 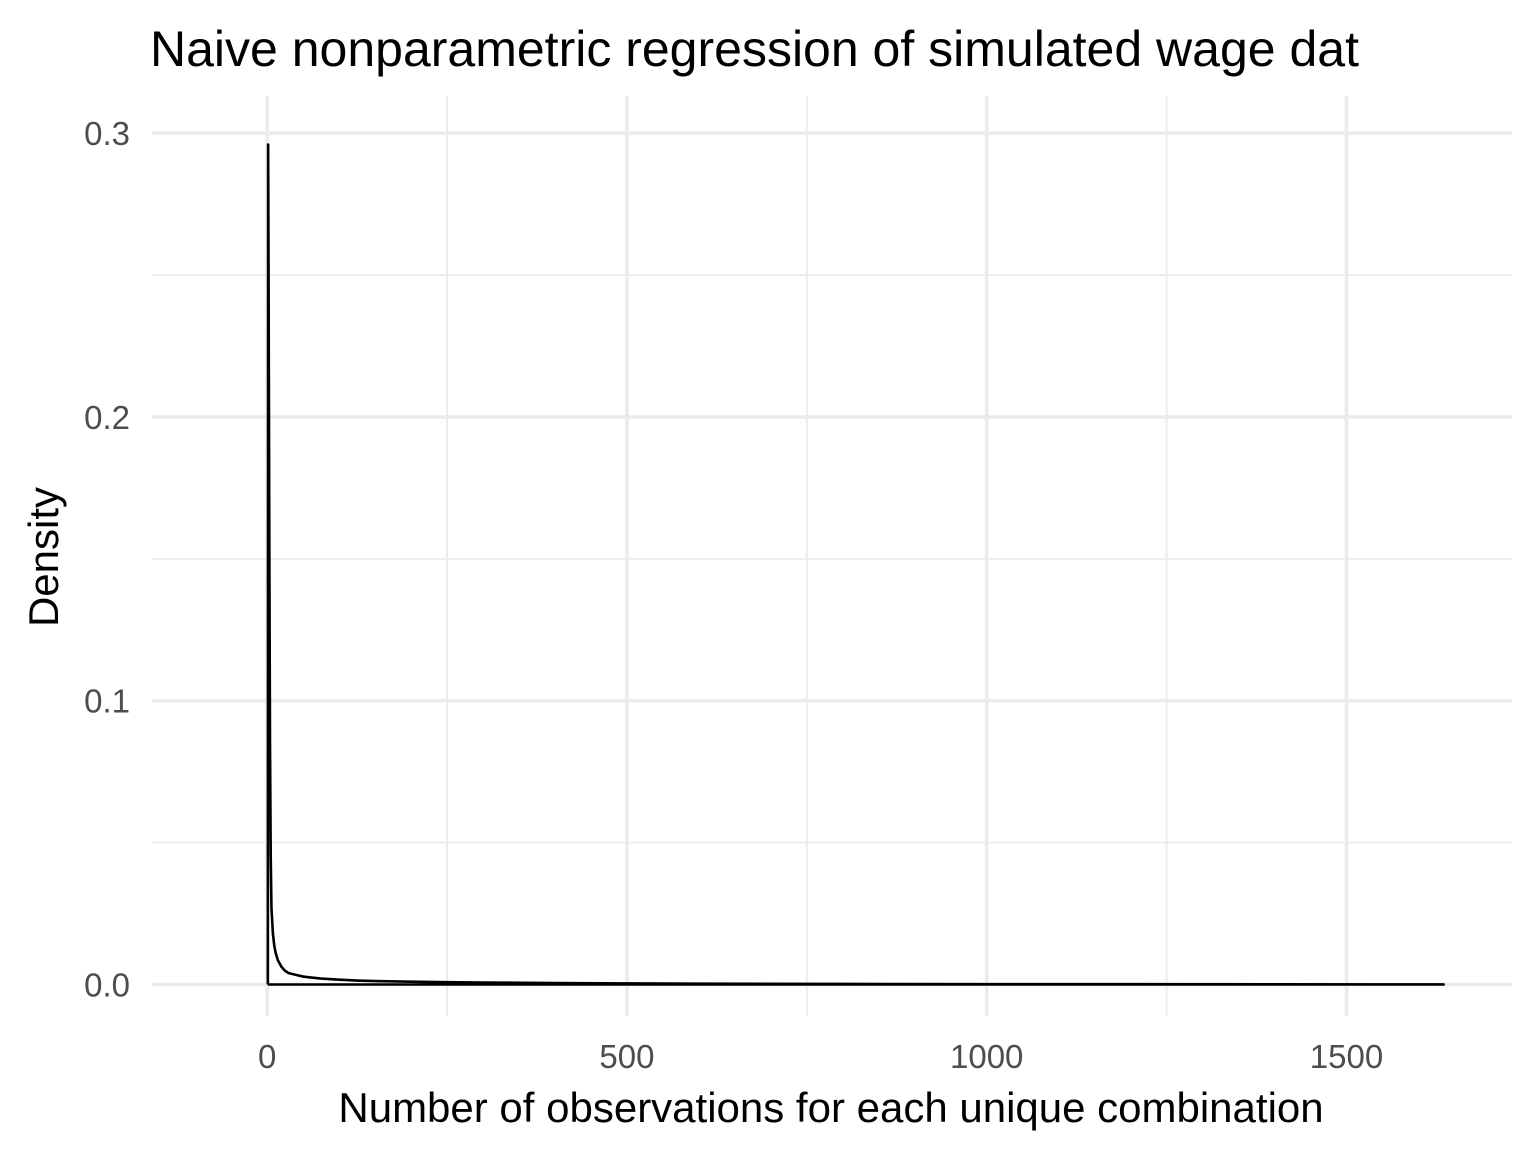 I want to click on y-axis-title: Density, so click(x=43, y=557).